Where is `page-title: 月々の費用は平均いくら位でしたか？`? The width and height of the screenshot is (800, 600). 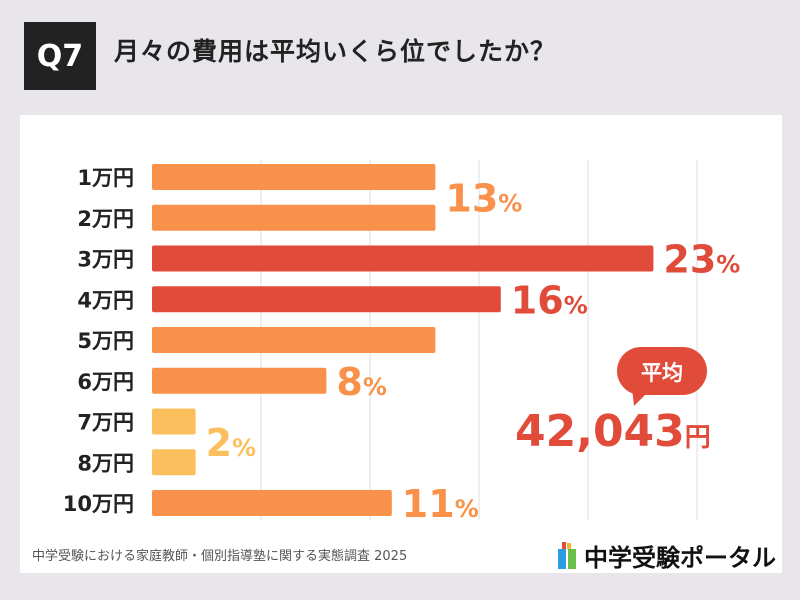 page-title: 月々の費用は平均いくら位でしたか？ is located at coordinates (335, 51).